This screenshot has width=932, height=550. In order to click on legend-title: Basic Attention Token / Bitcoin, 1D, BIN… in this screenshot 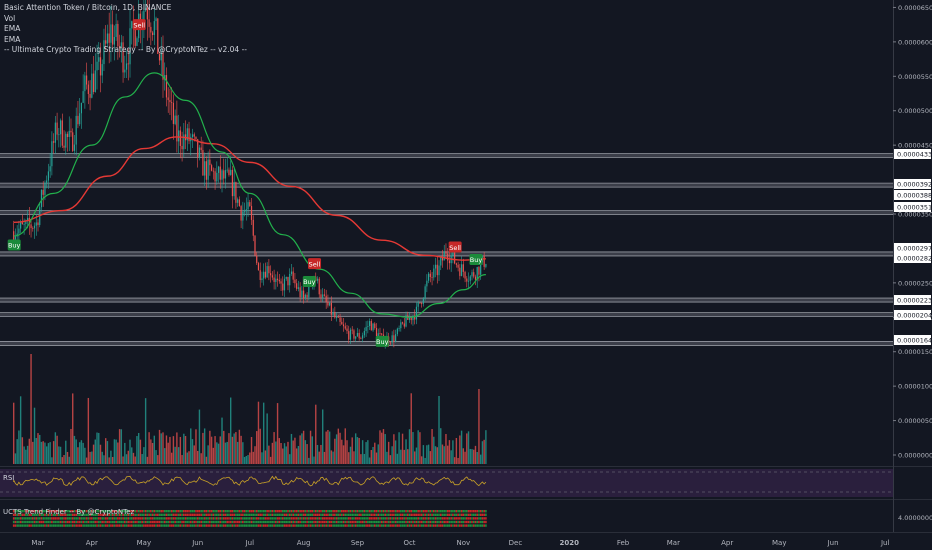, I will do `click(88, 7)`.